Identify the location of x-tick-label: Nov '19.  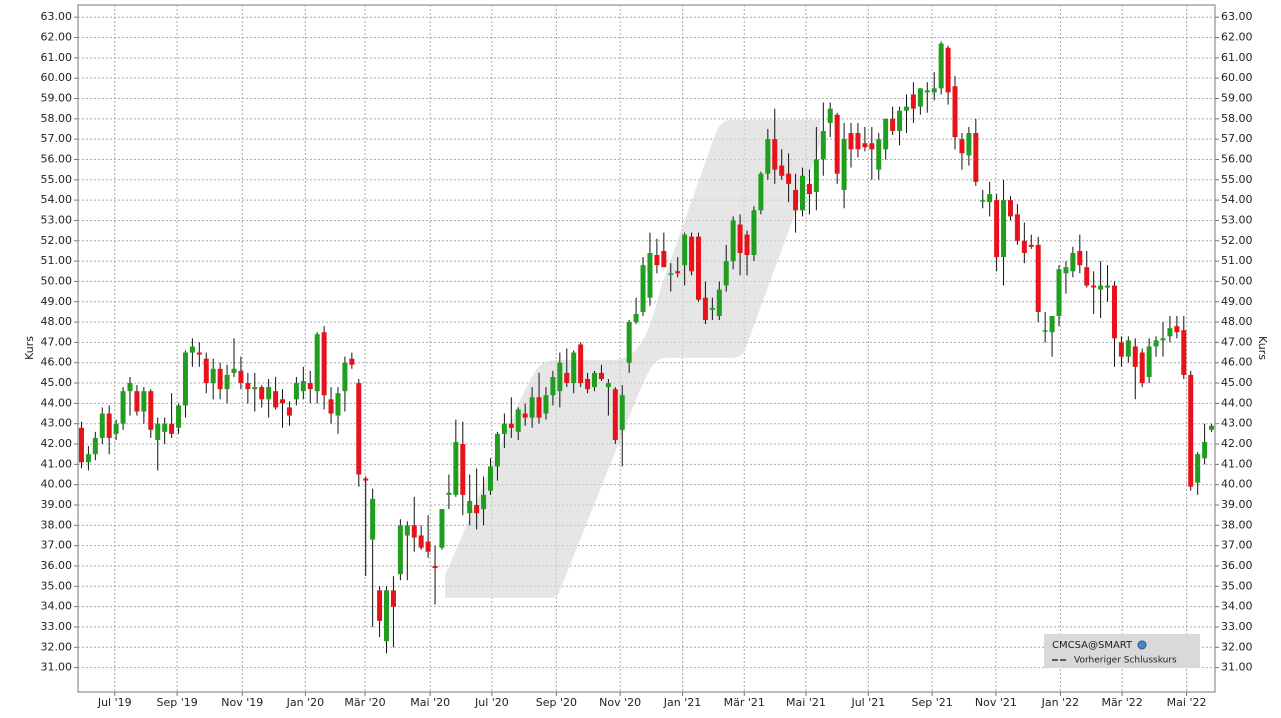
(242, 702).